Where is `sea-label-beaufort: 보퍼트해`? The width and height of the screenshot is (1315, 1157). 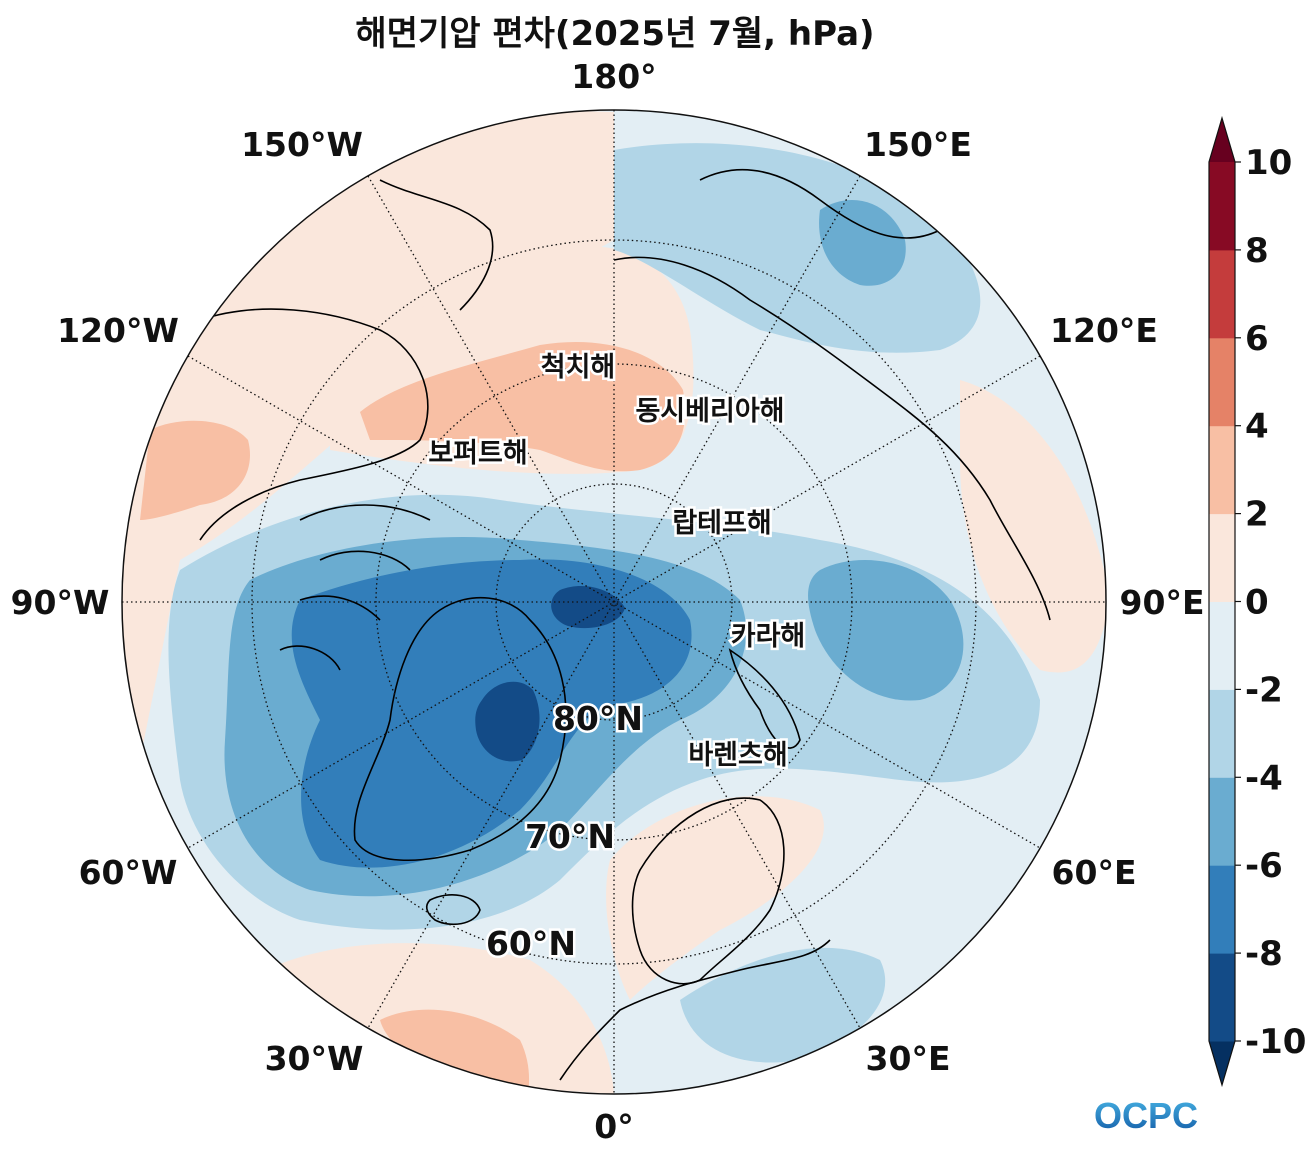
sea-label-beaufort: 보퍼트해 is located at coordinates (477, 453).